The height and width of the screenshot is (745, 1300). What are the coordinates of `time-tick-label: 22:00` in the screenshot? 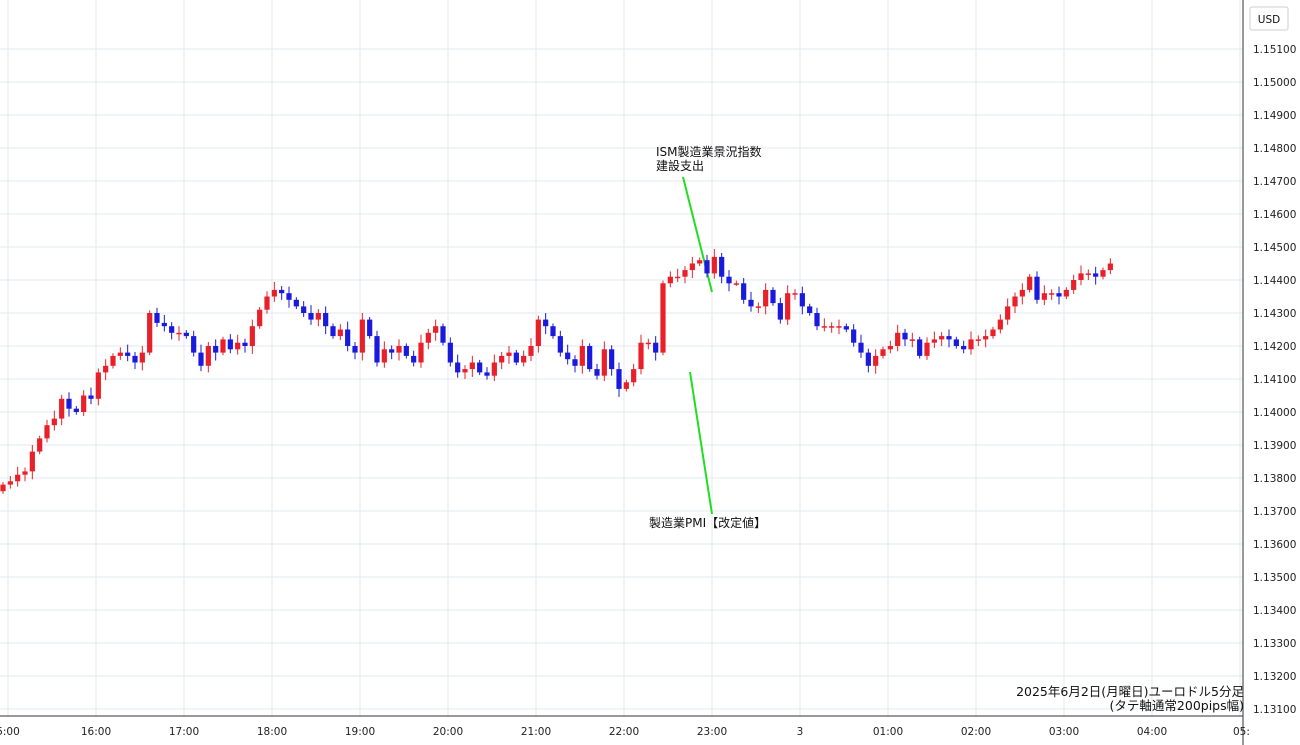 It's located at (624, 732).